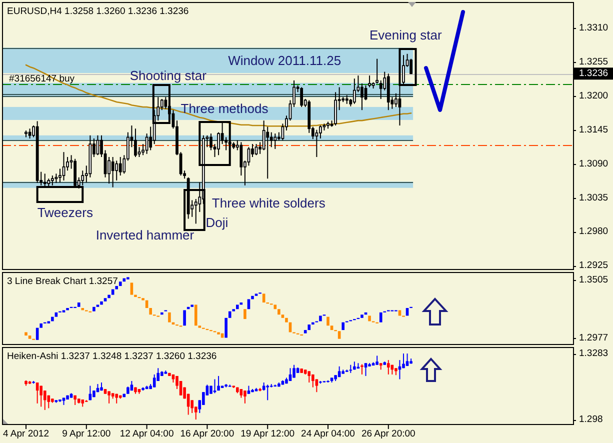 The width and height of the screenshot is (613, 443). What do you see at coordinates (591, 420) in the screenshot?
I see `y-tick-label: 1.298` at bounding box center [591, 420].